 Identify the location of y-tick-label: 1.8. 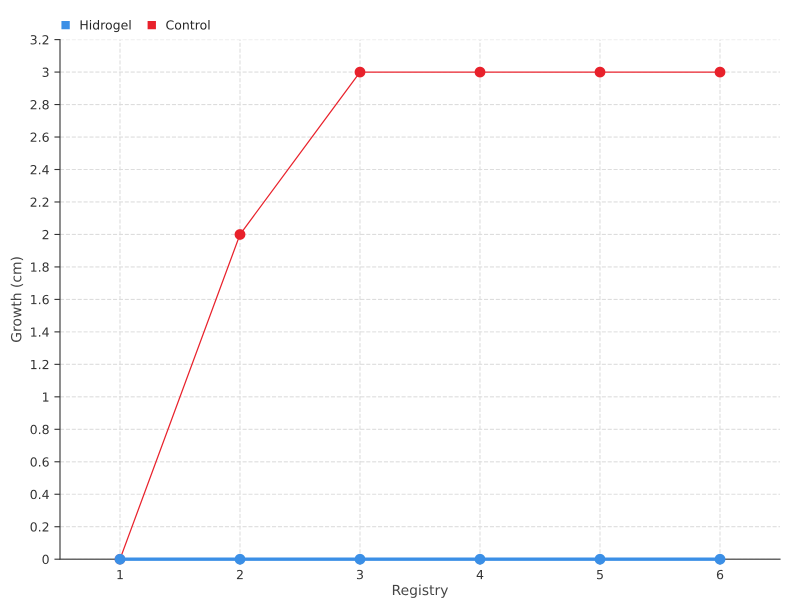
(40, 267).